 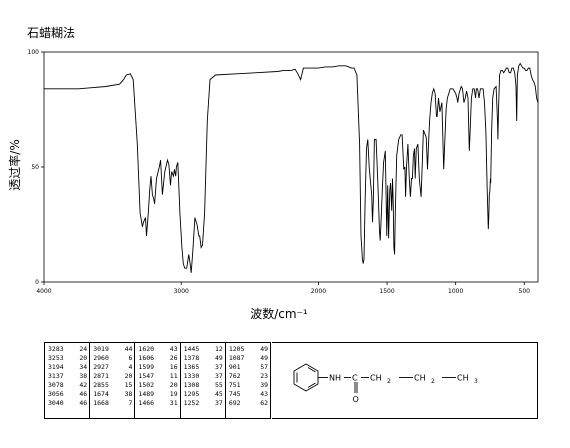 What do you see at coordinates (146, 367) in the screenshot?
I see `peak-wavenumber: 1599` at bounding box center [146, 367].